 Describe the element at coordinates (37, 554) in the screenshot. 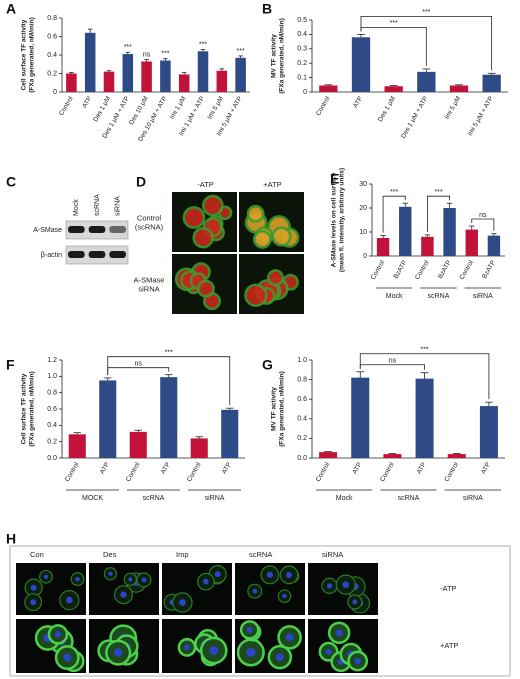

I see `column-label: Con` at that location.